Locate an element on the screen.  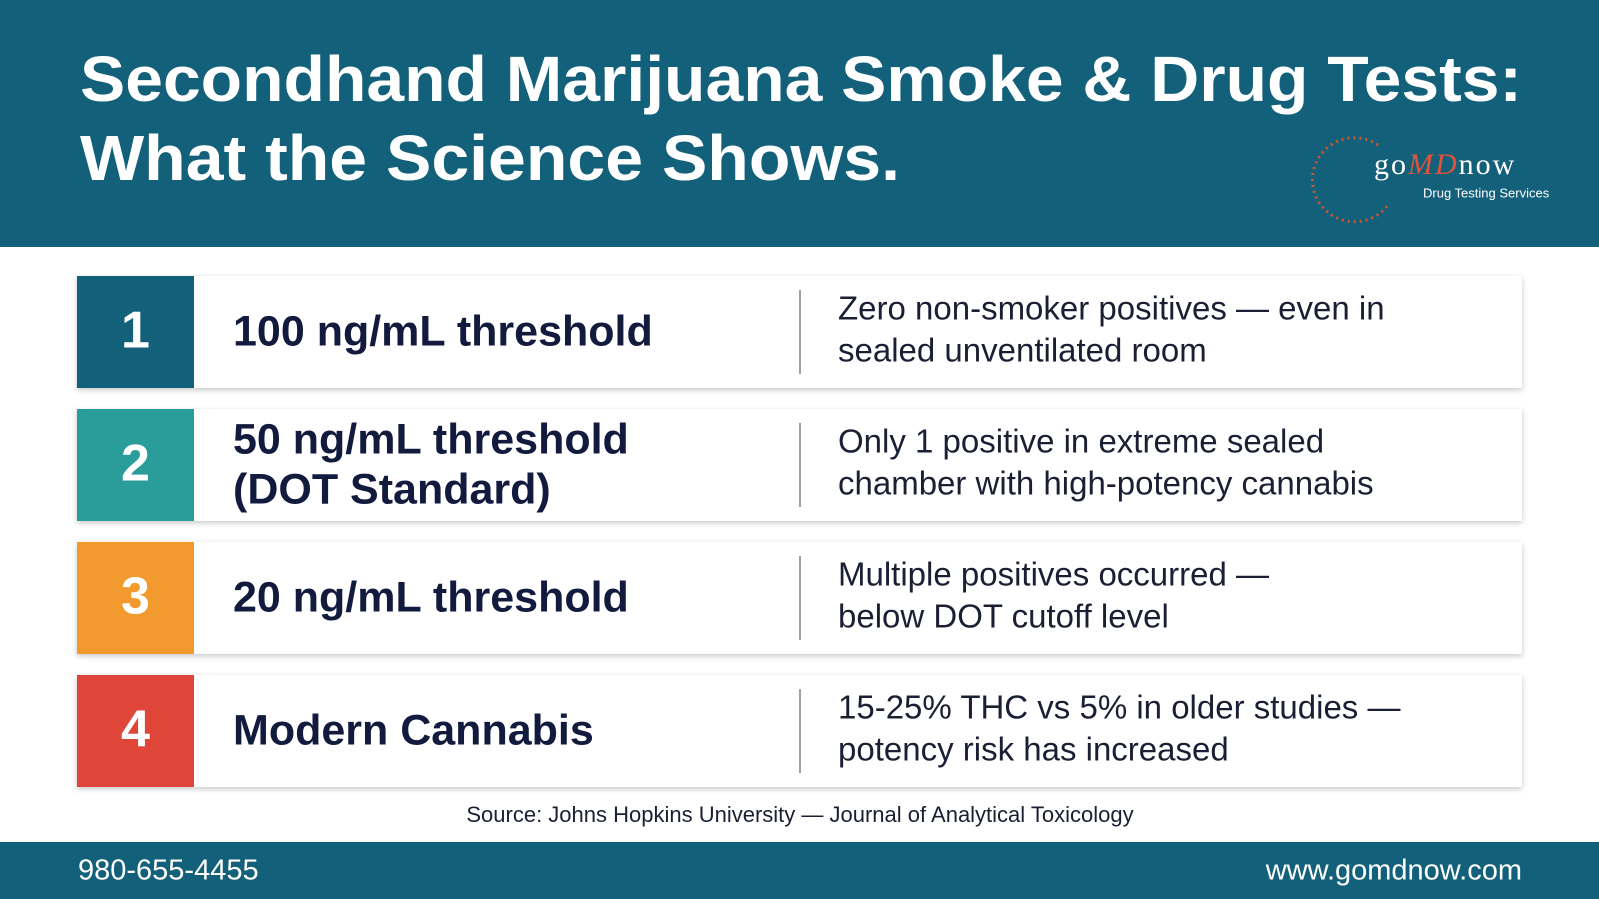
row-heading: Modern Cannabis is located at coordinates (413, 730).